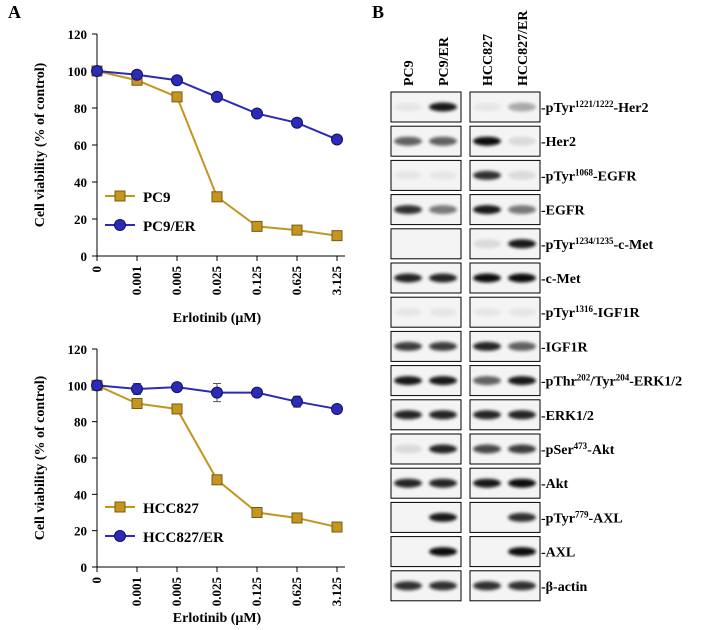 This screenshot has width=709, height=630. Describe the element at coordinates (488, 60) in the screenshot. I see `lane-label: HCC827` at that location.